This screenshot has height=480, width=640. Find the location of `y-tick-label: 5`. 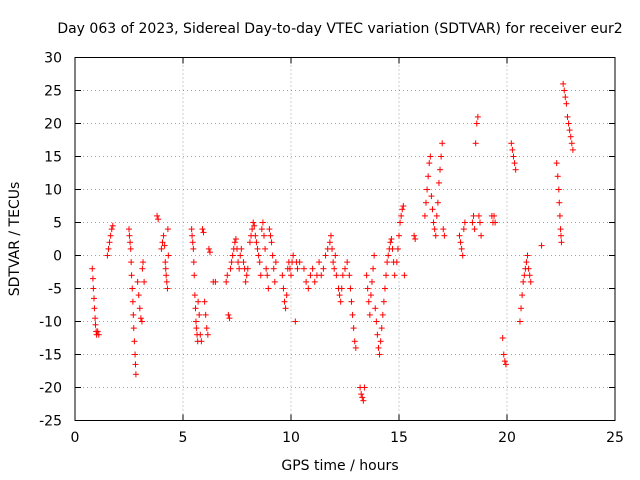

y-tick-label: 5 is located at coordinates (57, 224).